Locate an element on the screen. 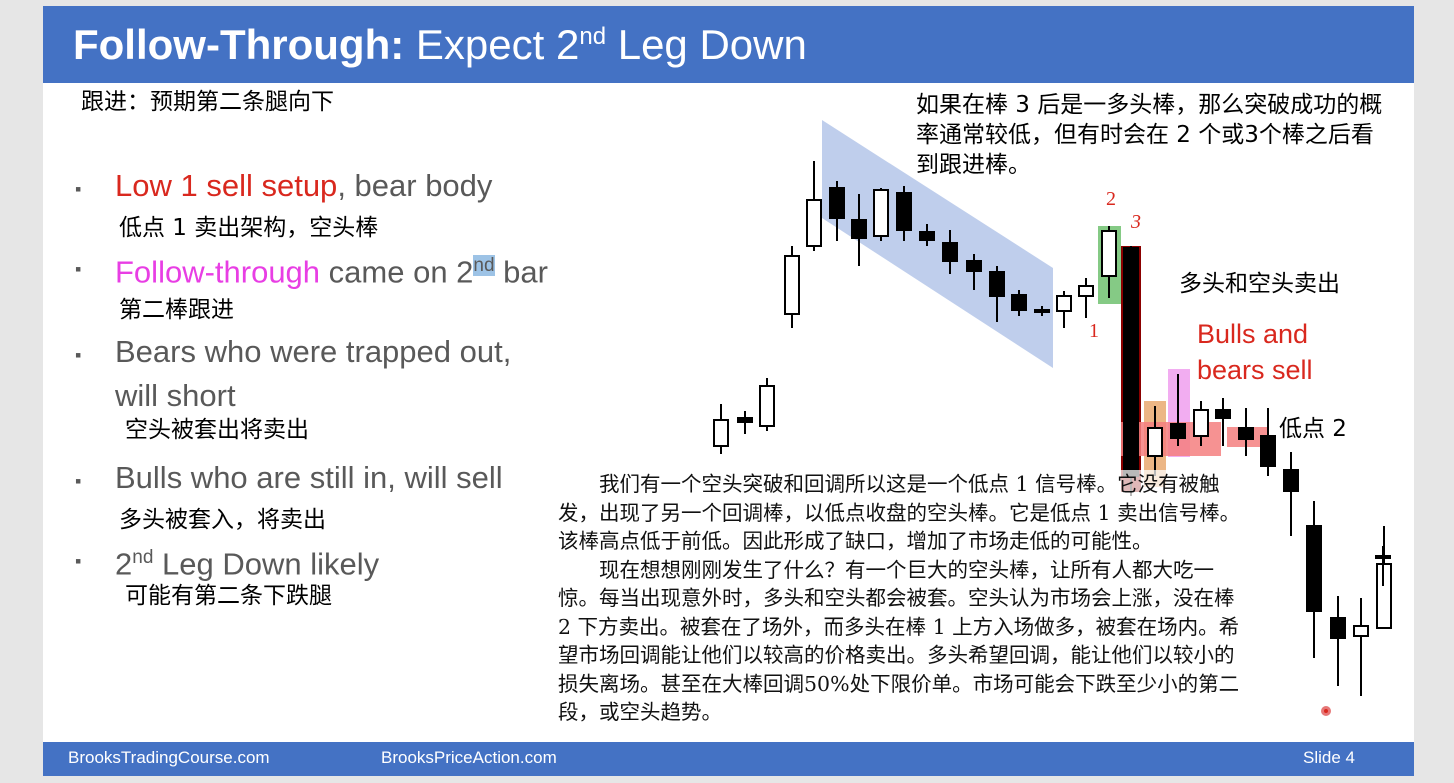 The height and width of the screenshot is (783, 1454). footer-center: BrooksPriceAction.com is located at coordinates (469, 757).